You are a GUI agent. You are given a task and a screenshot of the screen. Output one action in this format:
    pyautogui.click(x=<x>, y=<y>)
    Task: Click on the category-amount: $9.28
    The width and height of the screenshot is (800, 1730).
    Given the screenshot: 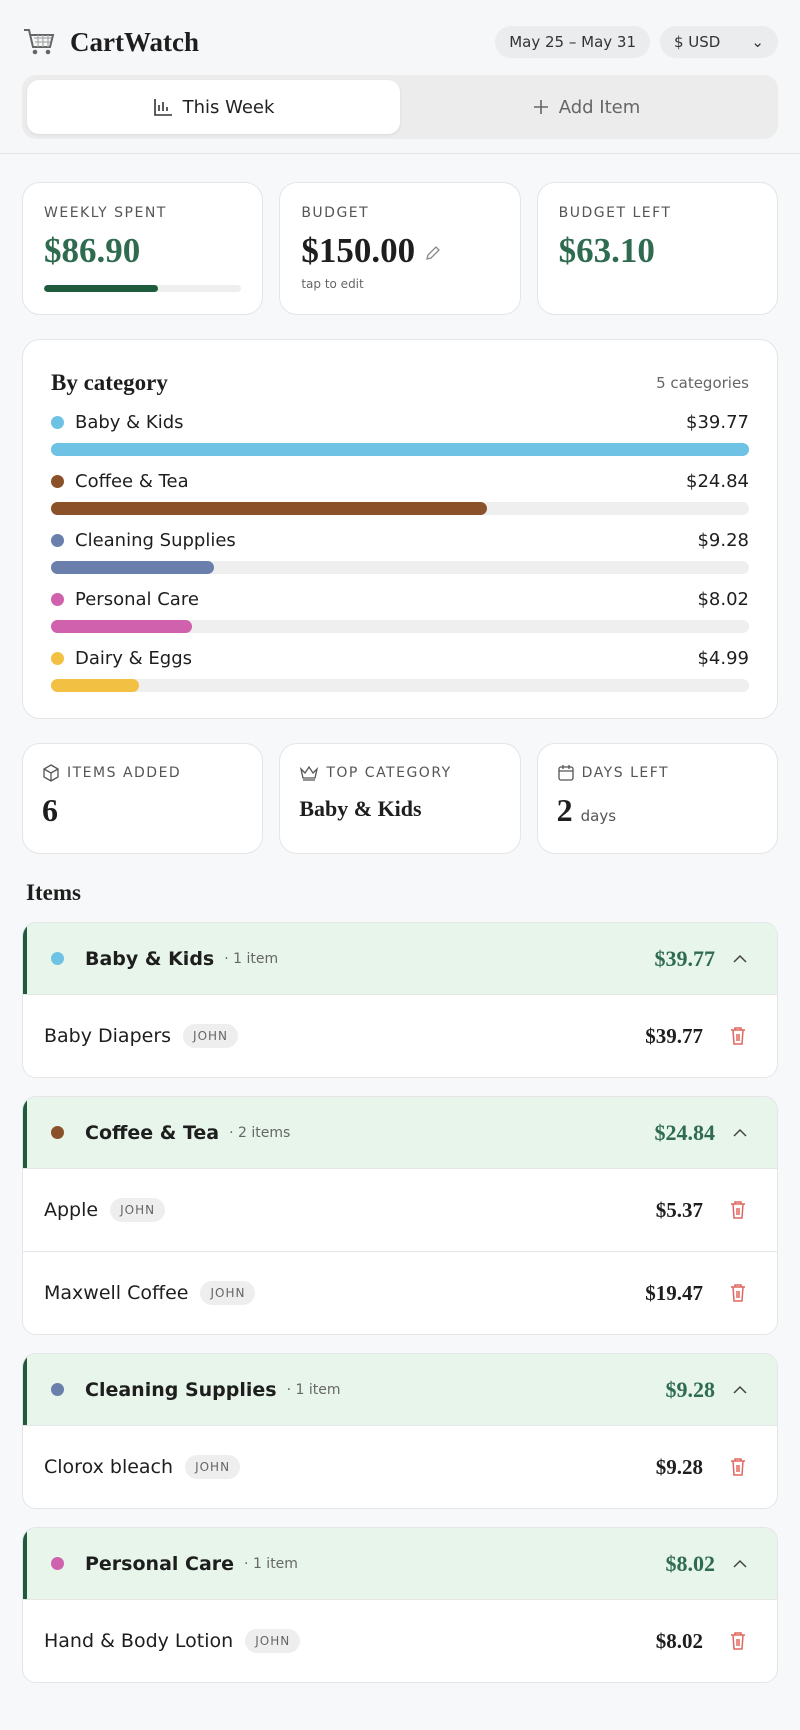 What is the action you would take?
    pyautogui.click(x=723, y=540)
    